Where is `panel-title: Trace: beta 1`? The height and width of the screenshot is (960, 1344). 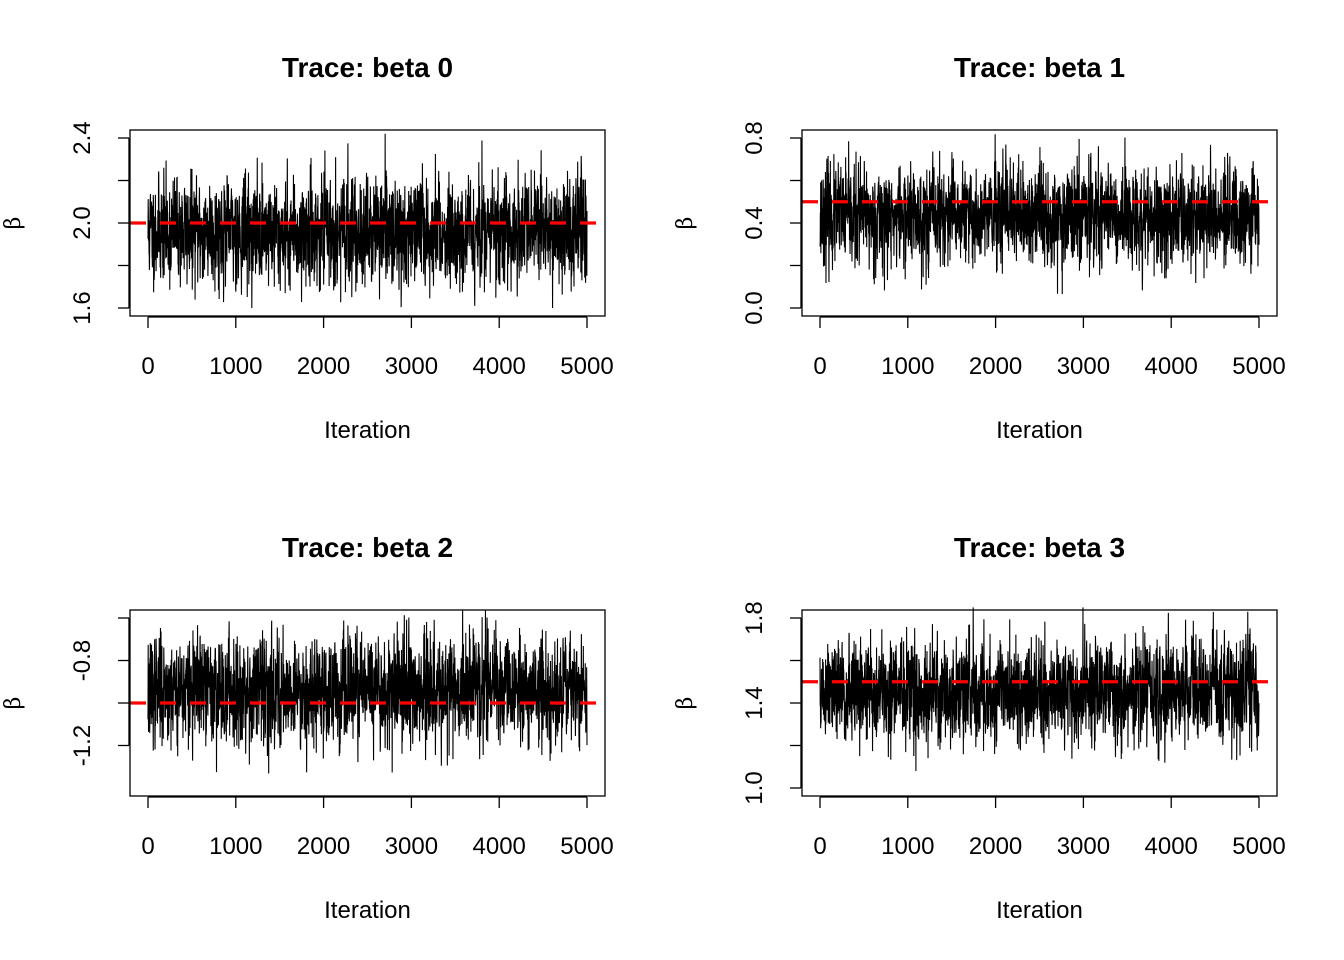 panel-title: Trace: beta 1 is located at coordinates (1039, 67).